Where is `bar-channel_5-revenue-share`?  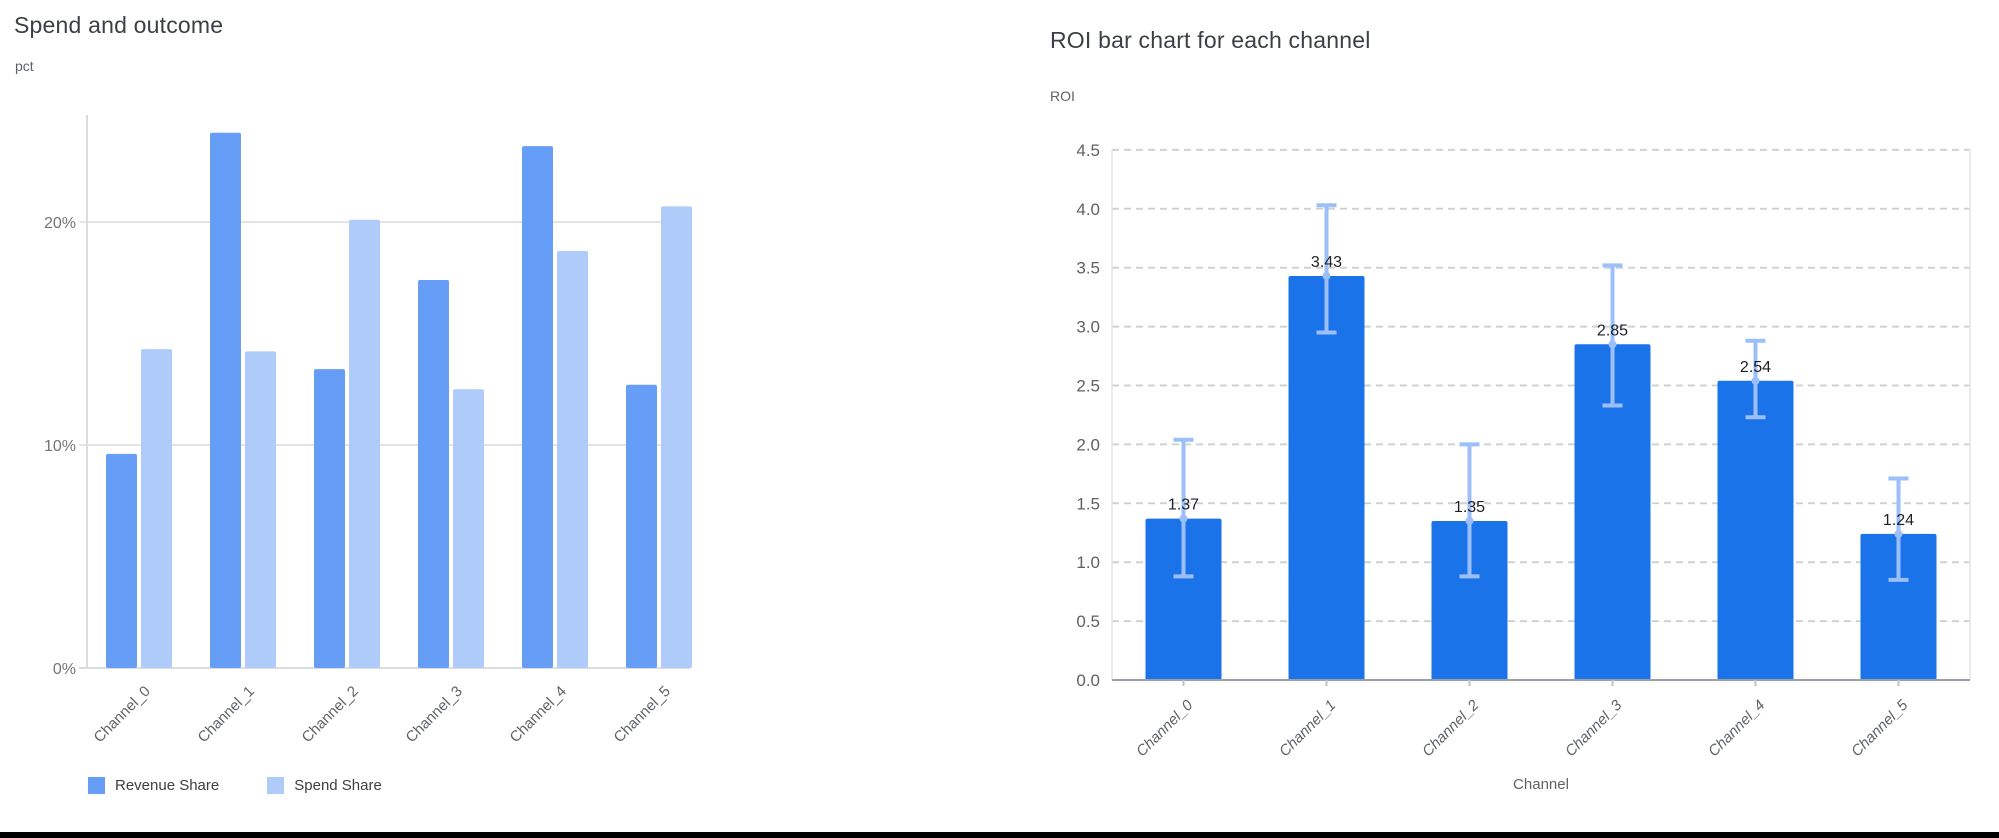 bar-channel_5-revenue-share is located at coordinates (641, 526).